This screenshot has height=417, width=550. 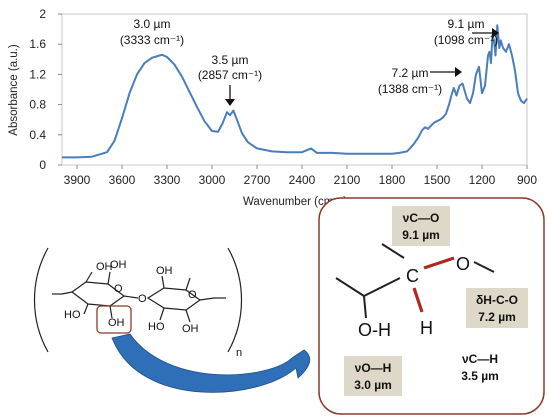 I want to click on label-oh-line1: νO—H, so click(x=373, y=368).